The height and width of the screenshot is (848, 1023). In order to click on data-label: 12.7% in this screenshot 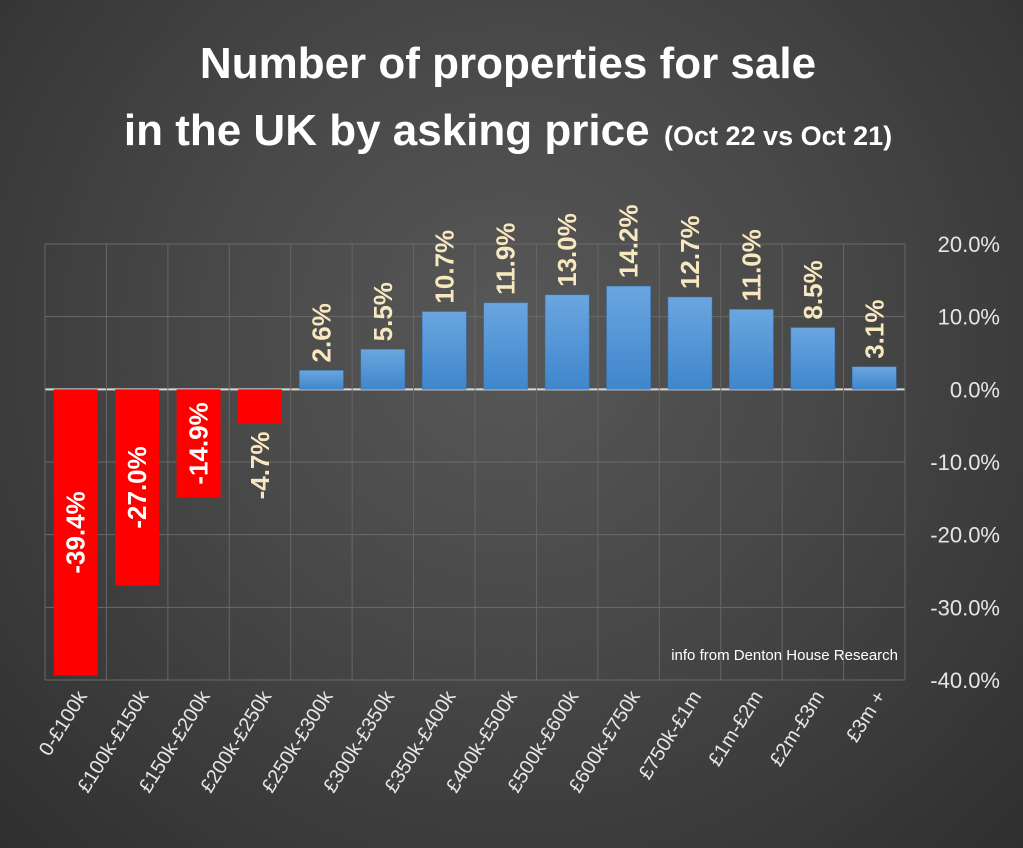, I will do `click(690, 252)`.